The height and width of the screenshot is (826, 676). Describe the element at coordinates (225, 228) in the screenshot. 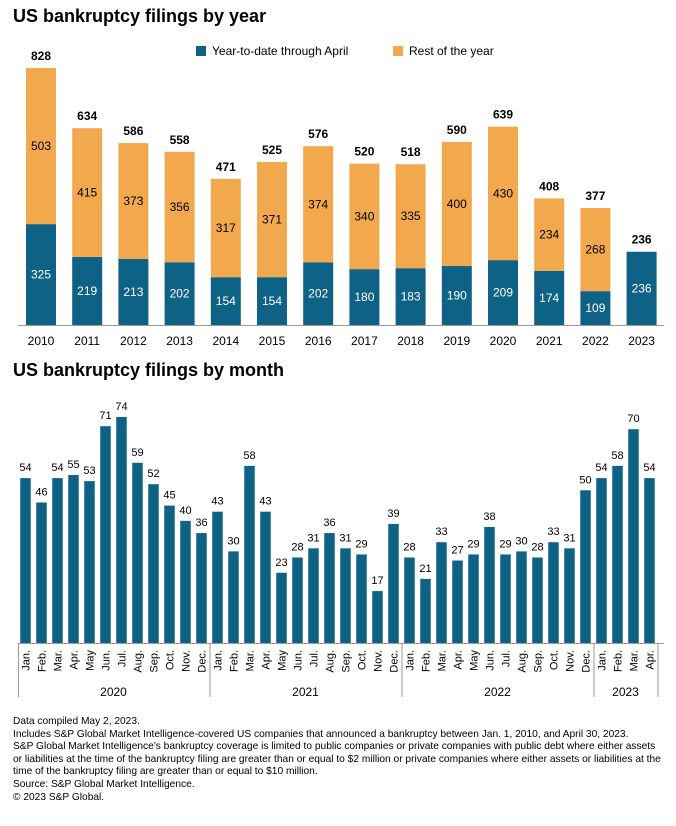

I see `bar-rest-2014` at that location.